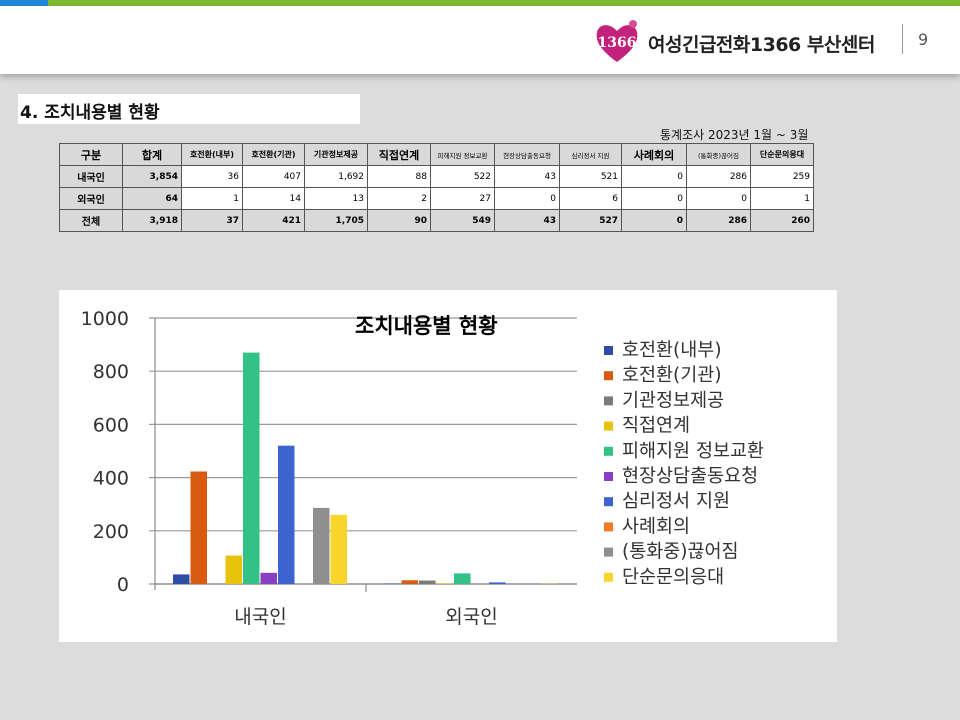  Describe the element at coordinates (273, 154) in the screenshot. I see `table-header-cell: 호전환(기관)` at that location.